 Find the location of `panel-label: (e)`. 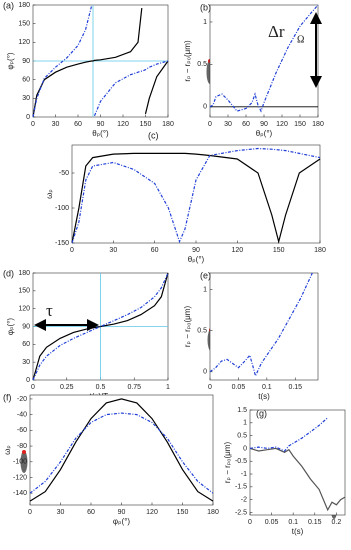

panel-label: (e) is located at coordinates (205, 275).